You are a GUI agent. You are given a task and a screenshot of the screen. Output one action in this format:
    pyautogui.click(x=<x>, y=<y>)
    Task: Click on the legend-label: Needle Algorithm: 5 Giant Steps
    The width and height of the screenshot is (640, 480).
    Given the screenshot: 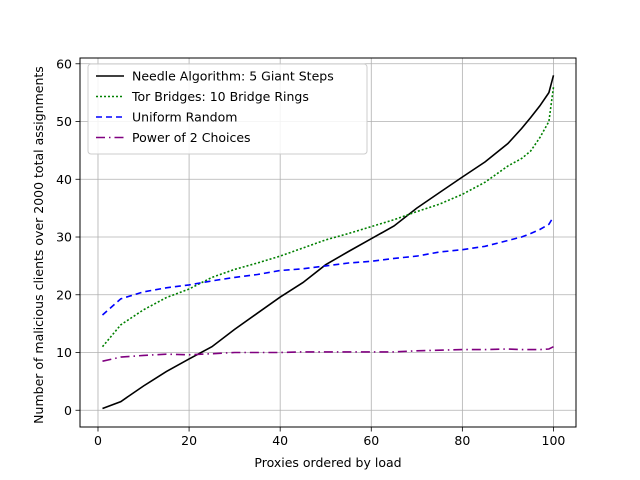 What is the action you would take?
    pyautogui.click(x=233, y=76)
    